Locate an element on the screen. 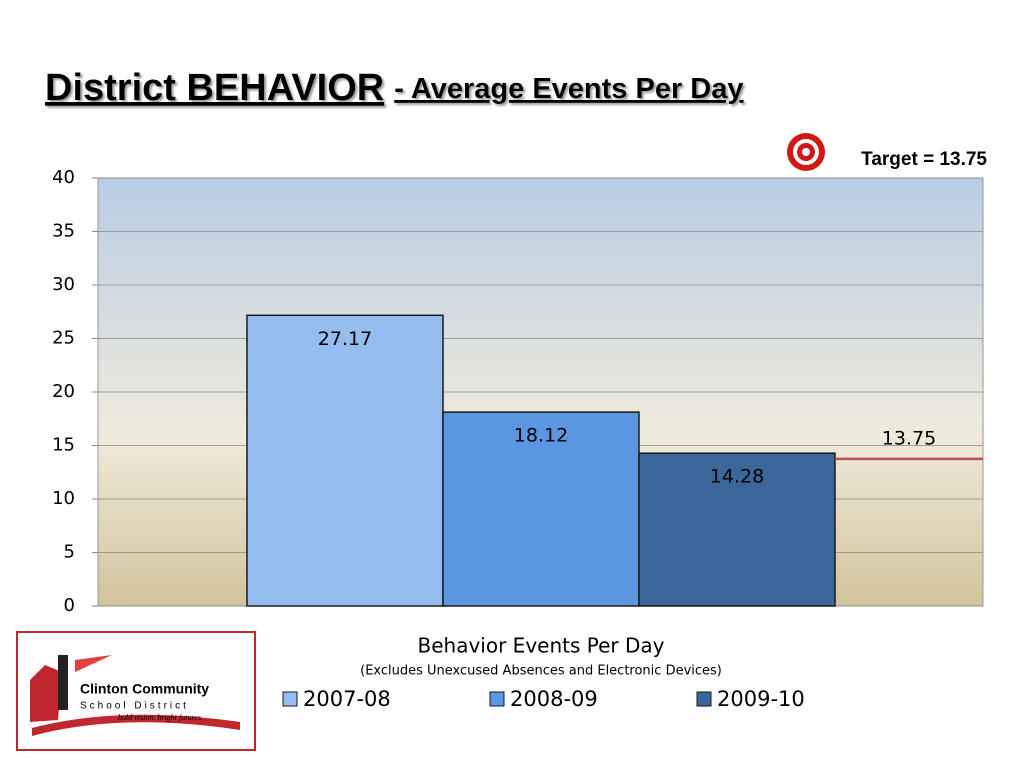  legend-label: 2008-09 is located at coordinates (554, 699).